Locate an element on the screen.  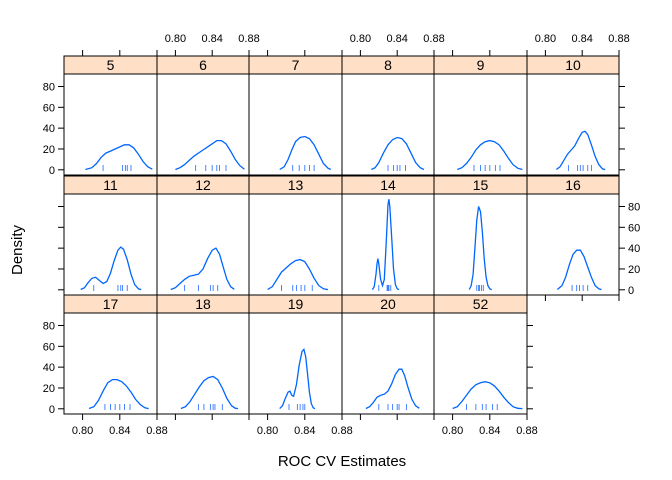
y-tick-label-right: 0 is located at coordinates (631, 291).